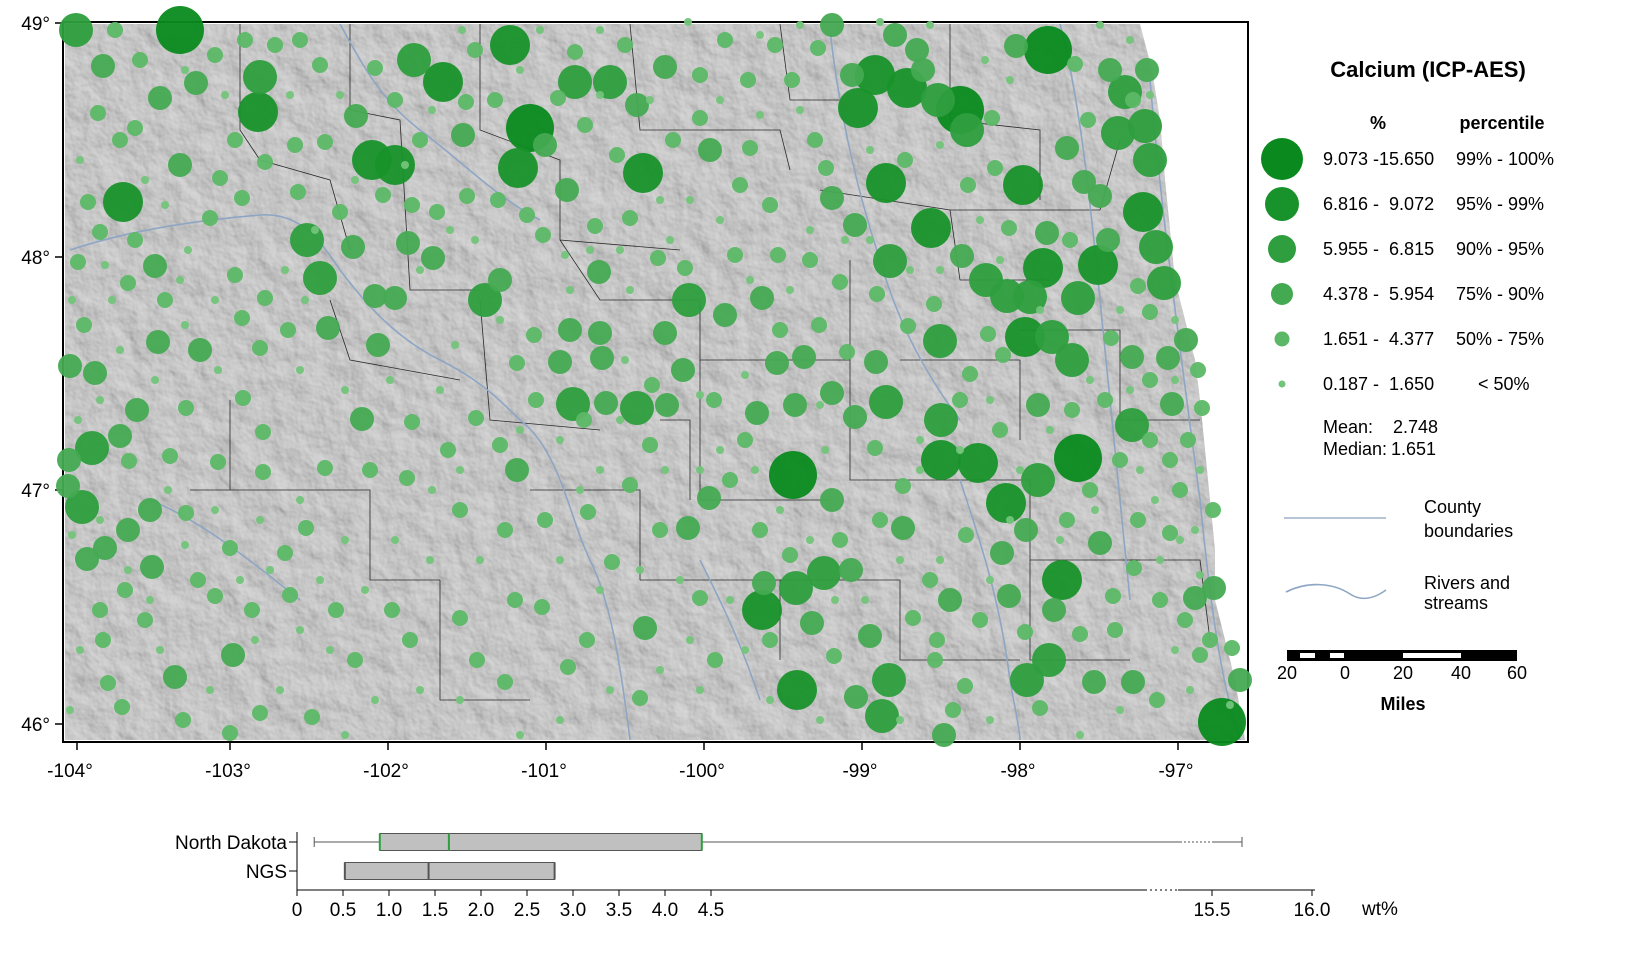 The height and width of the screenshot is (953, 1625). I want to click on legend-percentile: 90% - 95%, so click(1500, 249).